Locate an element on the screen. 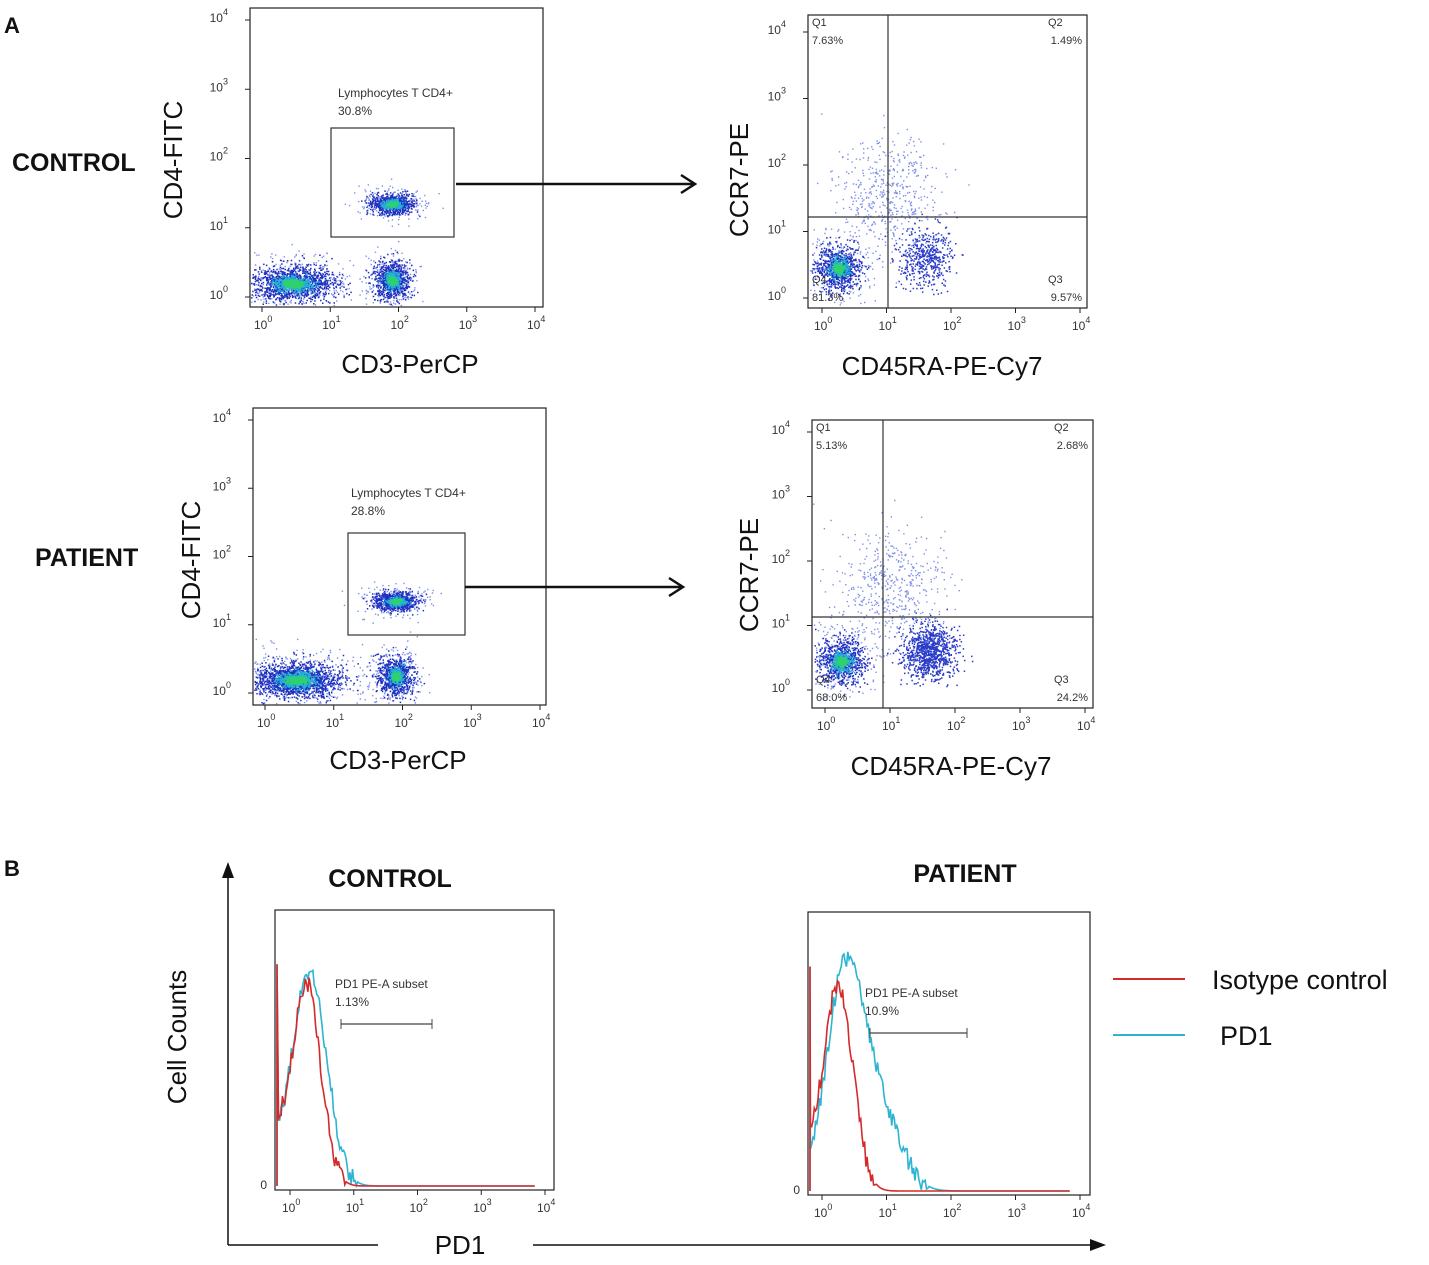  quadrant-name: Q2 is located at coordinates (1055, 23).